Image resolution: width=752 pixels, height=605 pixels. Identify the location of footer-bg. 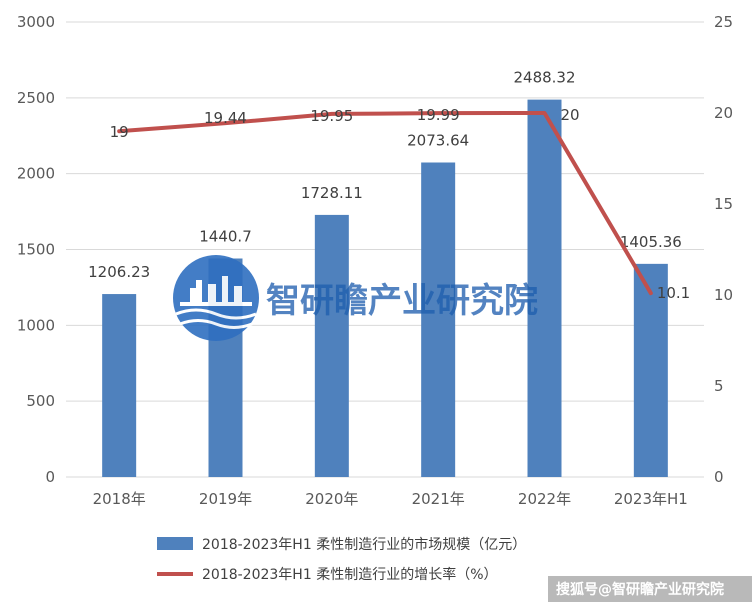
(650, 589).